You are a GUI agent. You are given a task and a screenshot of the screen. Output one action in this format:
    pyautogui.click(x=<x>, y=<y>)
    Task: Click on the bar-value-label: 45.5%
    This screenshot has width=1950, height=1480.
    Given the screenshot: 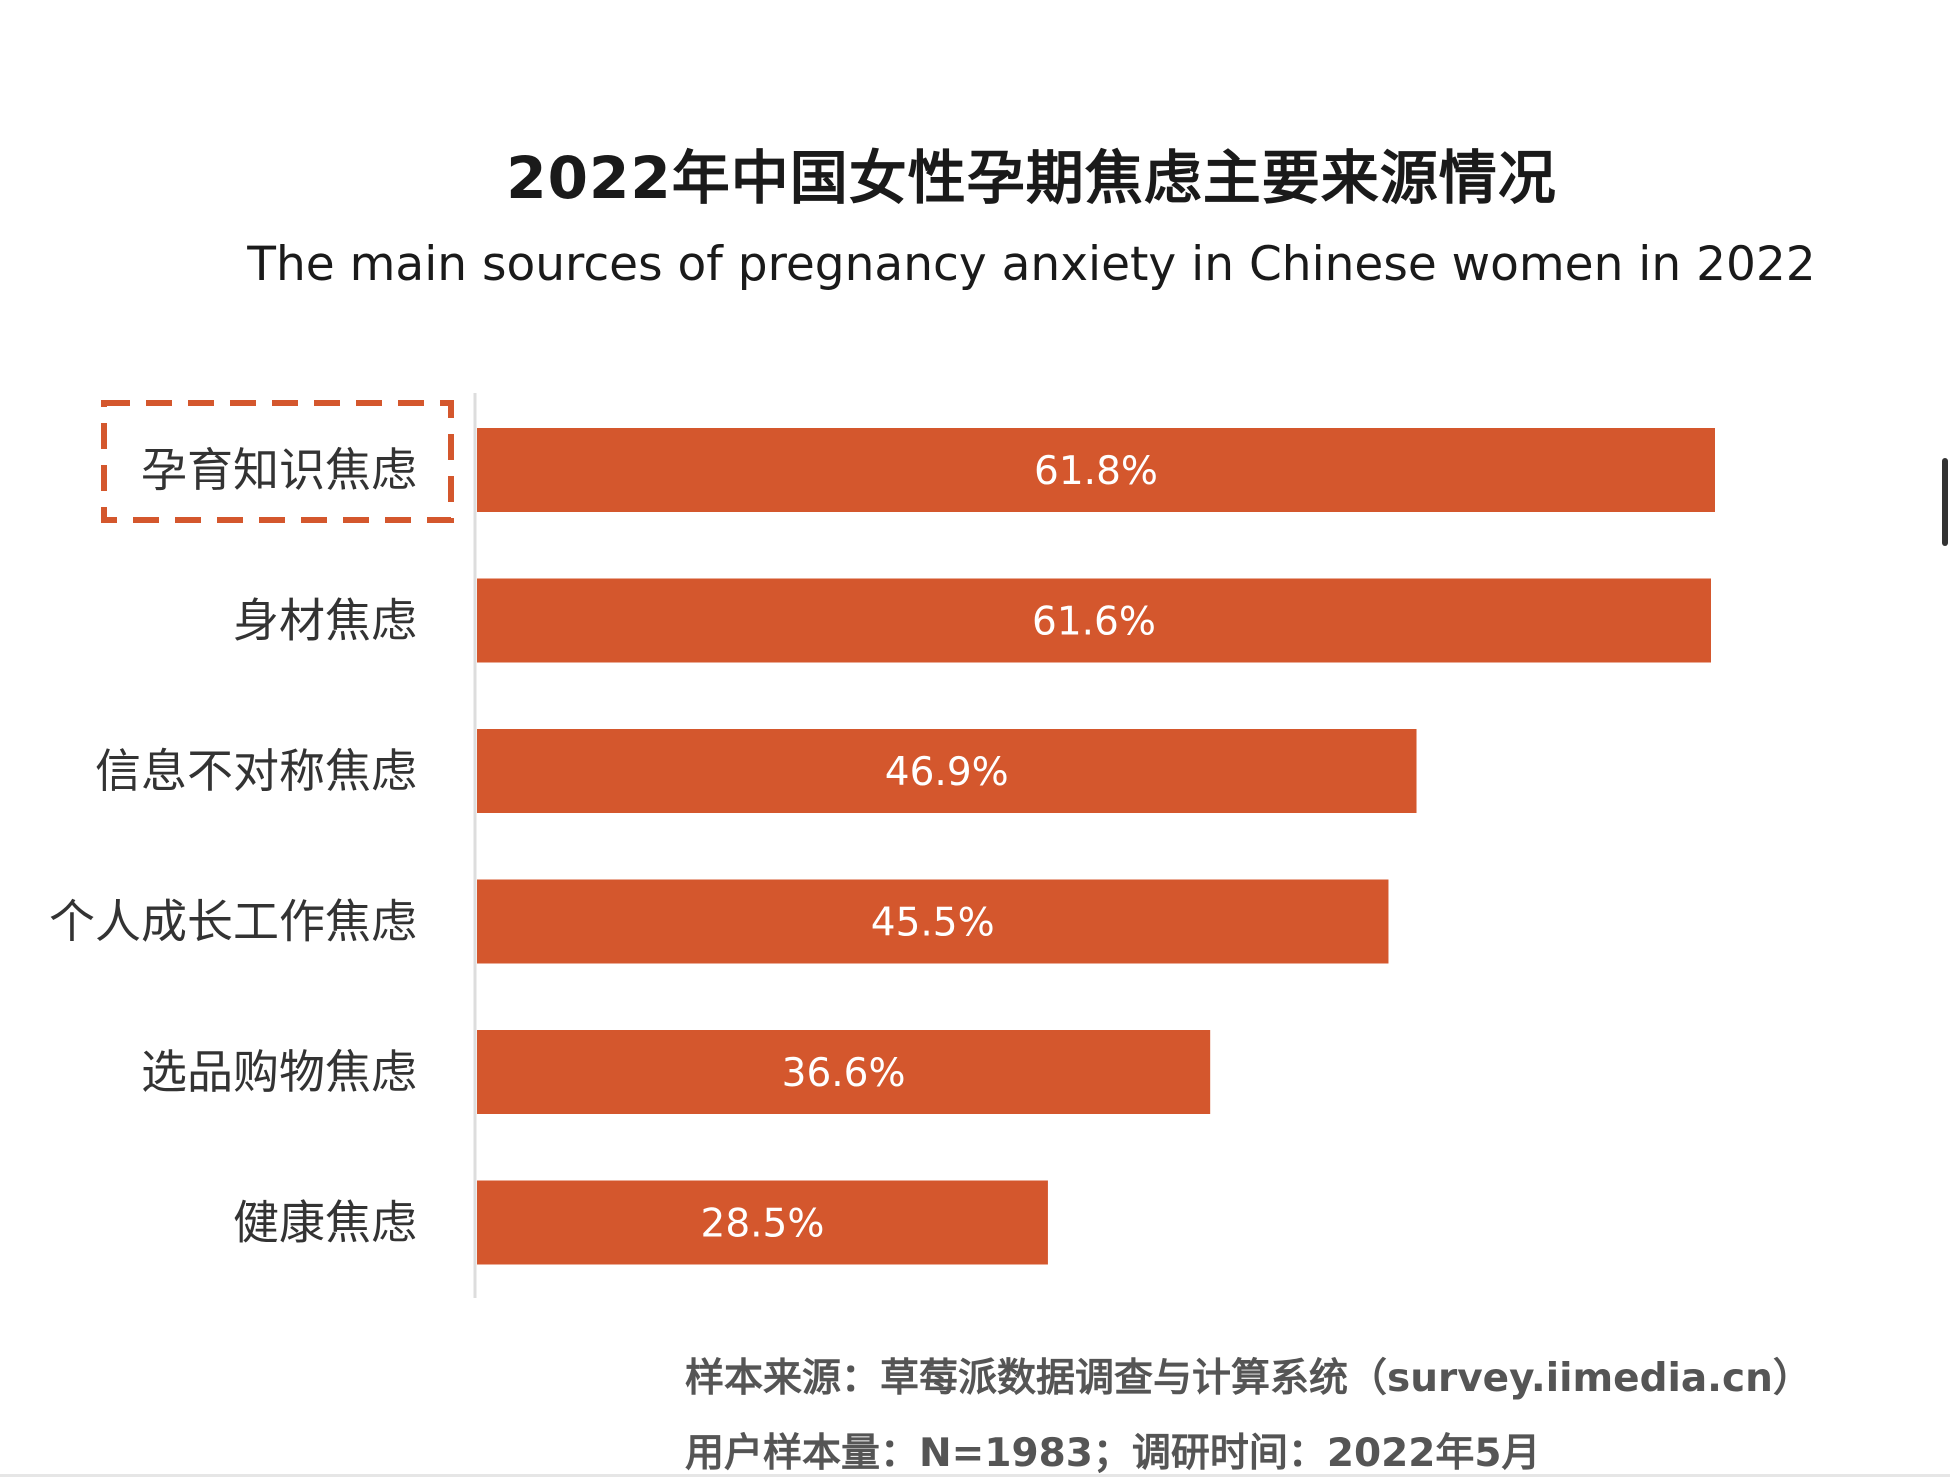 What is the action you would take?
    pyautogui.click(x=933, y=923)
    